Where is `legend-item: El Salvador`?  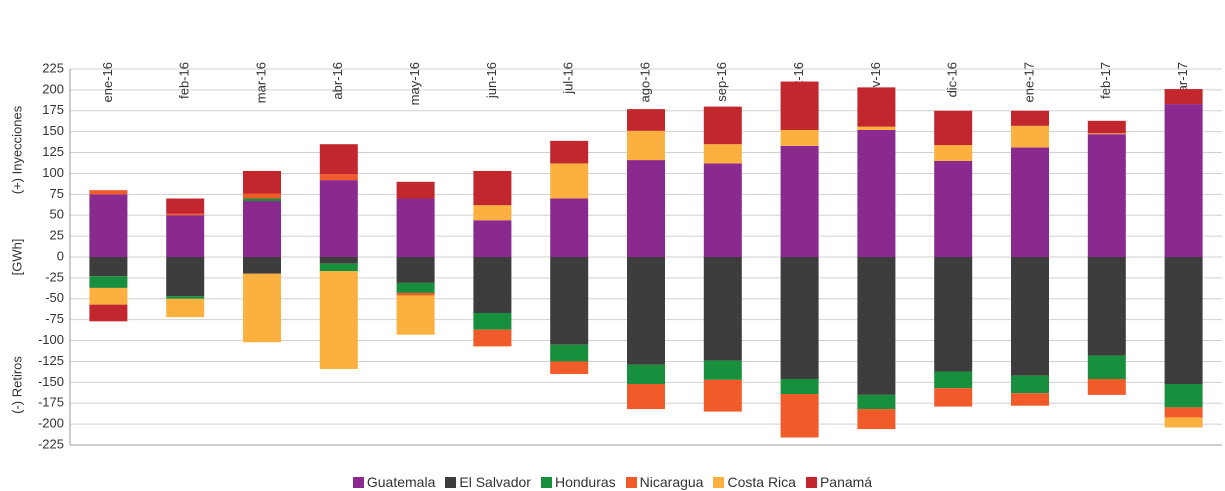
legend-item: El Salvador is located at coordinates (488, 482).